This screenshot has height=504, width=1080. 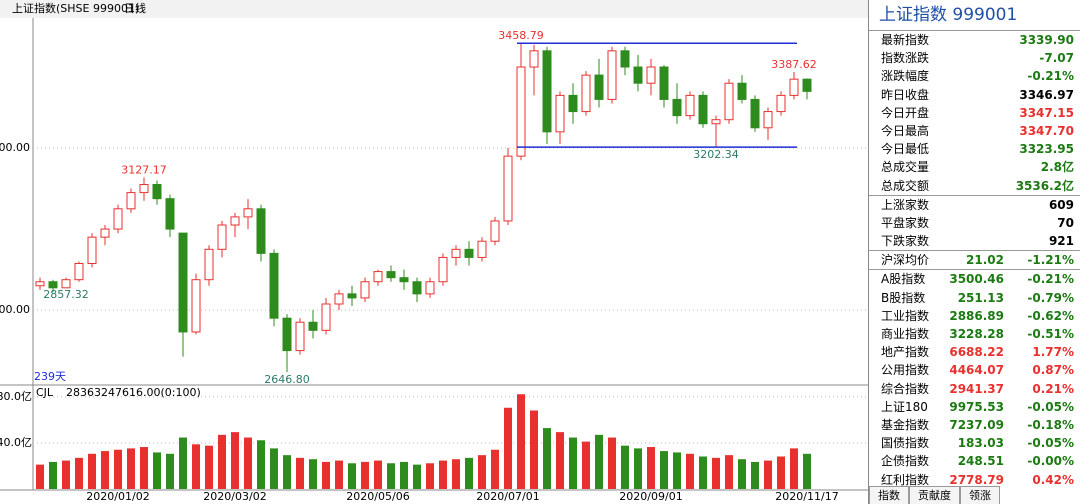 I want to click on quote-value: -0.21%, so click(x=1050, y=76).